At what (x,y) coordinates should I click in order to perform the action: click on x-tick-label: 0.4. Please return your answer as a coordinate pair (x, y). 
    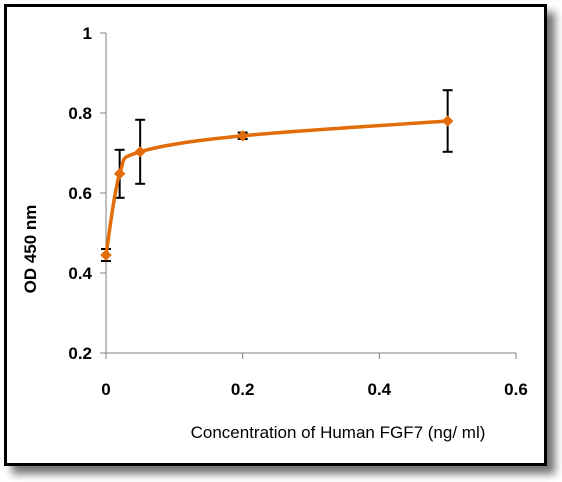
    Looking at the image, I should click on (380, 389).